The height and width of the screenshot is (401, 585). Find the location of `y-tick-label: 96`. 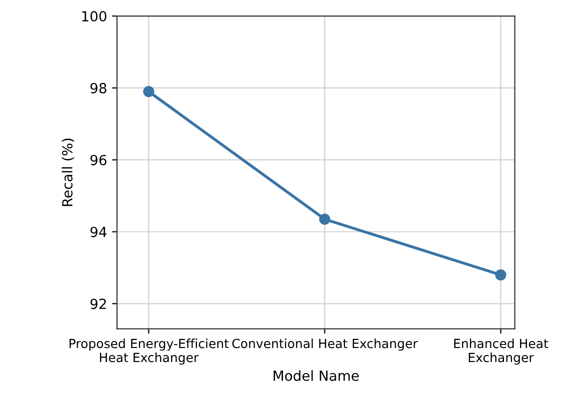

y-tick-label: 96 is located at coordinates (98, 160).